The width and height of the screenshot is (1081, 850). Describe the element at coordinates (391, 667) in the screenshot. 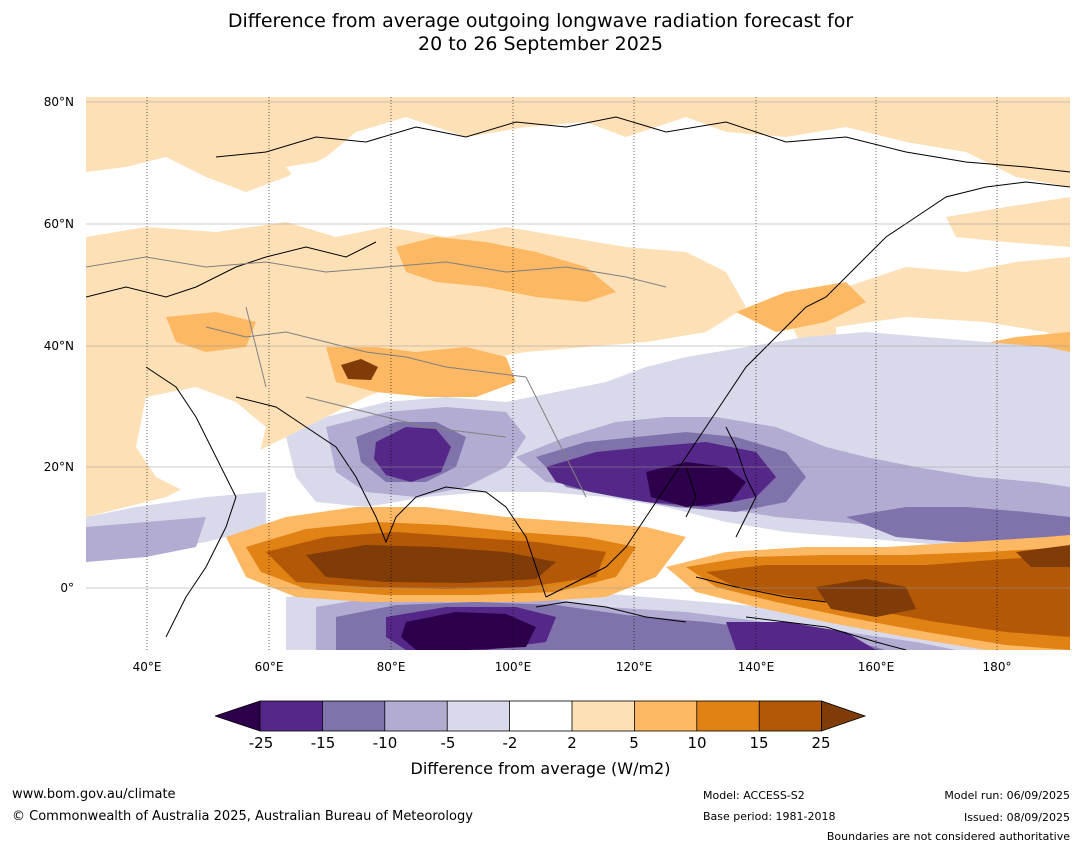

I see `longitude-label-80e: 80°E` at that location.